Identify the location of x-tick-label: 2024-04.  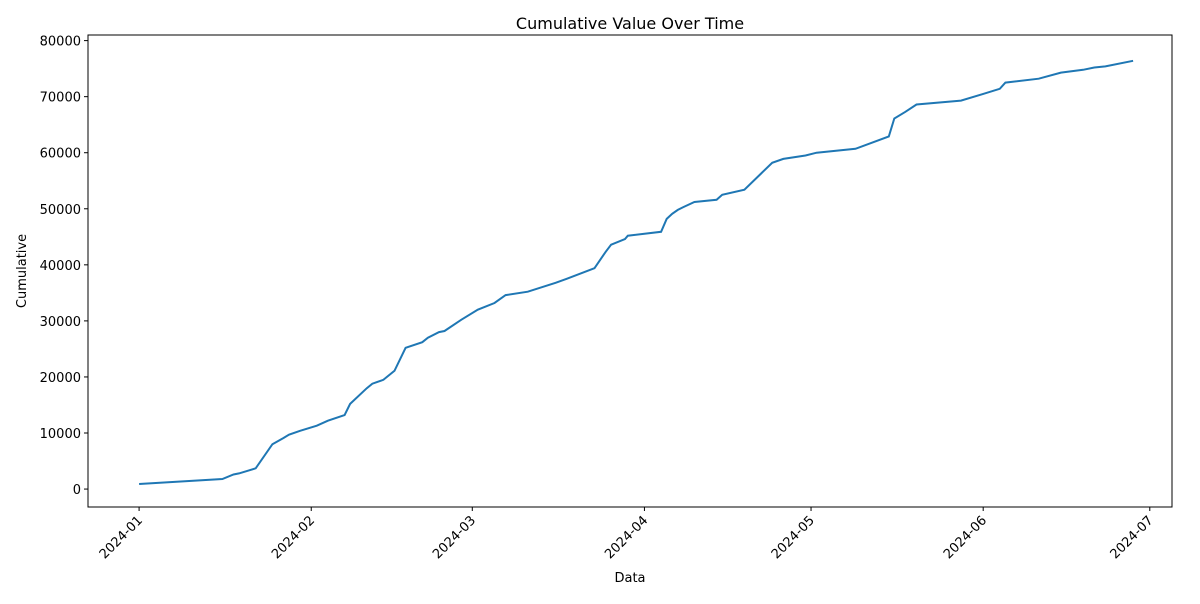
(626, 537).